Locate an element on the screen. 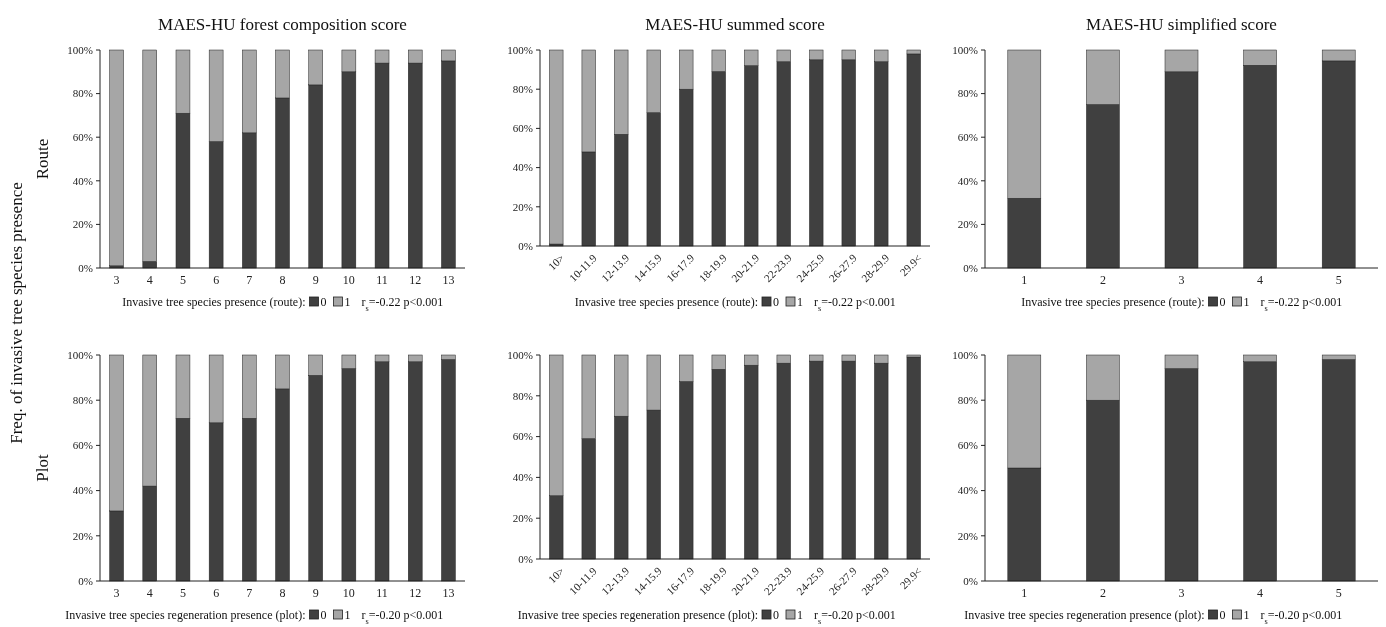 The image size is (1386, 627). y-axis-title: Route is located at coordinates (42, 159).